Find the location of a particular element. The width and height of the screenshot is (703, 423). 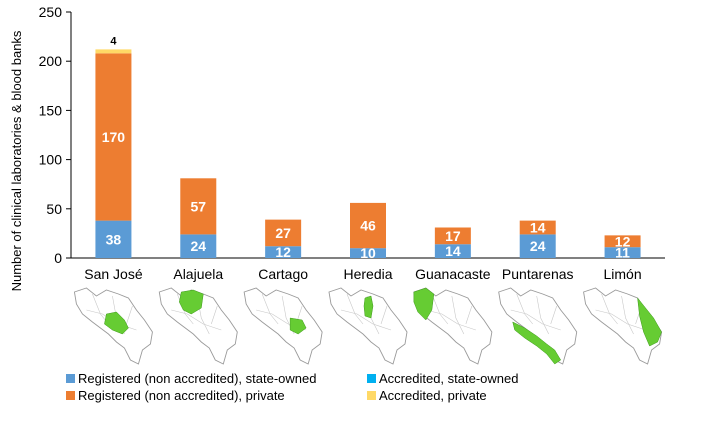

bar-limon-registered-non-accredited-state-owned is located at coordinates (622, 252).